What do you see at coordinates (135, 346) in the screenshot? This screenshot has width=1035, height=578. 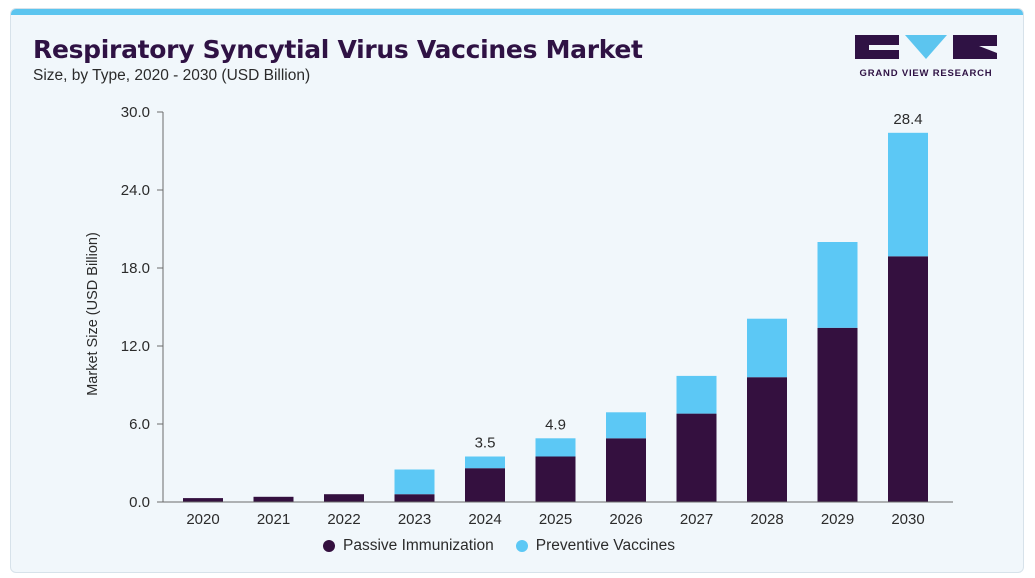 I see `y-tick-label: 12.0` at bounding box center [135, 346].